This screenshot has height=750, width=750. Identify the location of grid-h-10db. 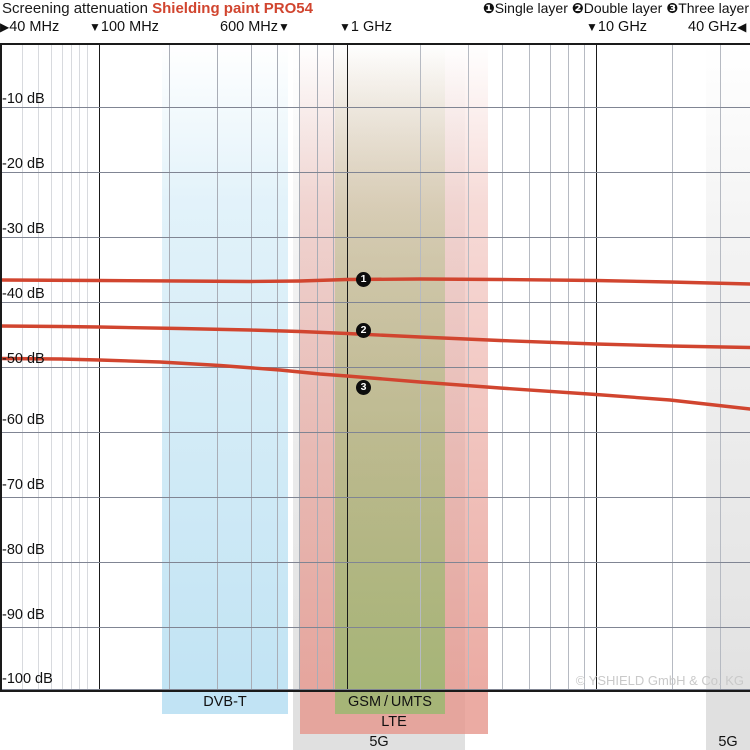
(375, 107).